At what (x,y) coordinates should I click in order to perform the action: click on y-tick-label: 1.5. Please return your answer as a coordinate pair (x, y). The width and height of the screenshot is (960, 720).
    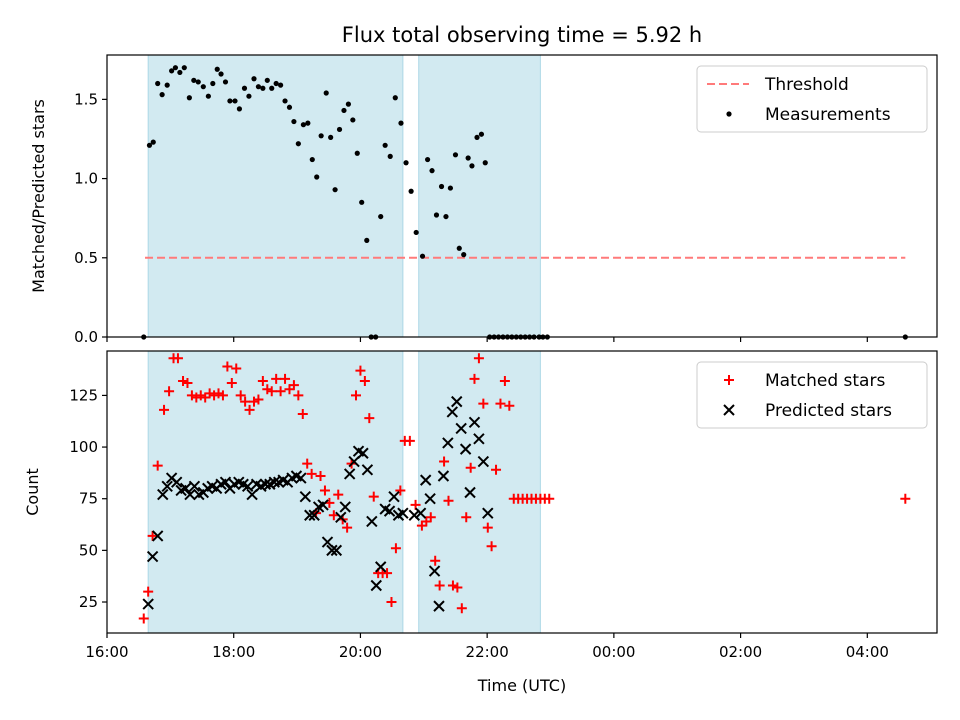
    Looking at the image, I should click on (86, 99).